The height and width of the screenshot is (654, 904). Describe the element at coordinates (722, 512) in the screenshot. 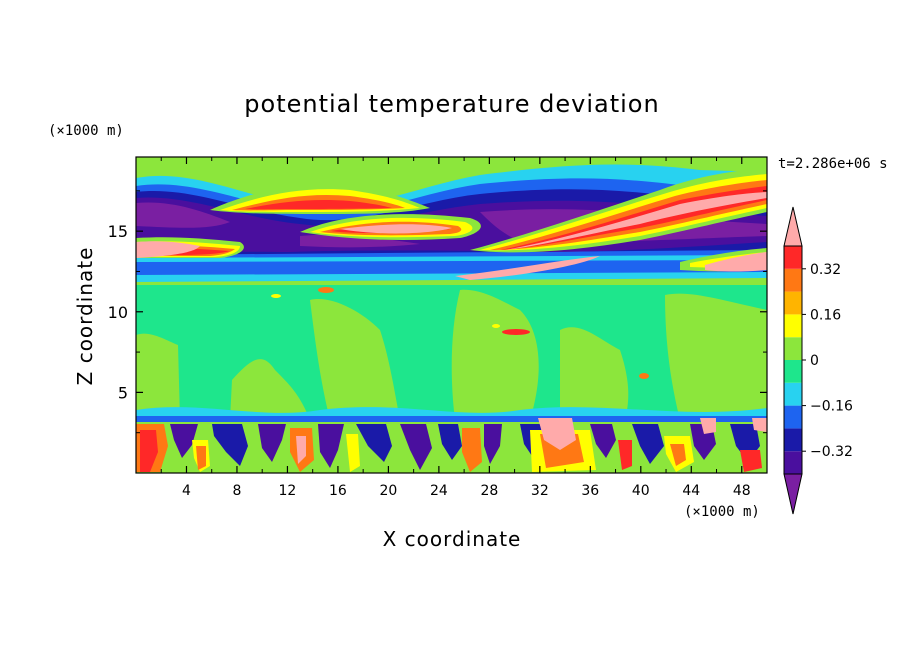

I see `x-axis-unit: (×1000 m)` at that location.